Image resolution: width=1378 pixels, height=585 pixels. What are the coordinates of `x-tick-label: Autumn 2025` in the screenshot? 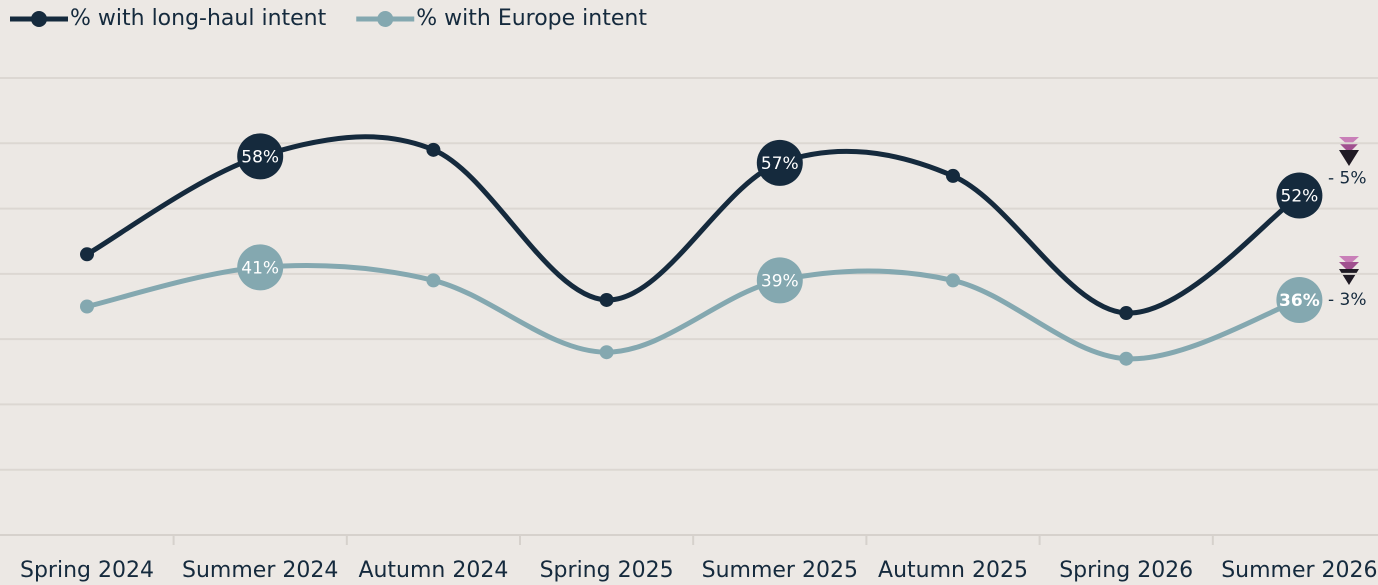 It's located at (953, 570).